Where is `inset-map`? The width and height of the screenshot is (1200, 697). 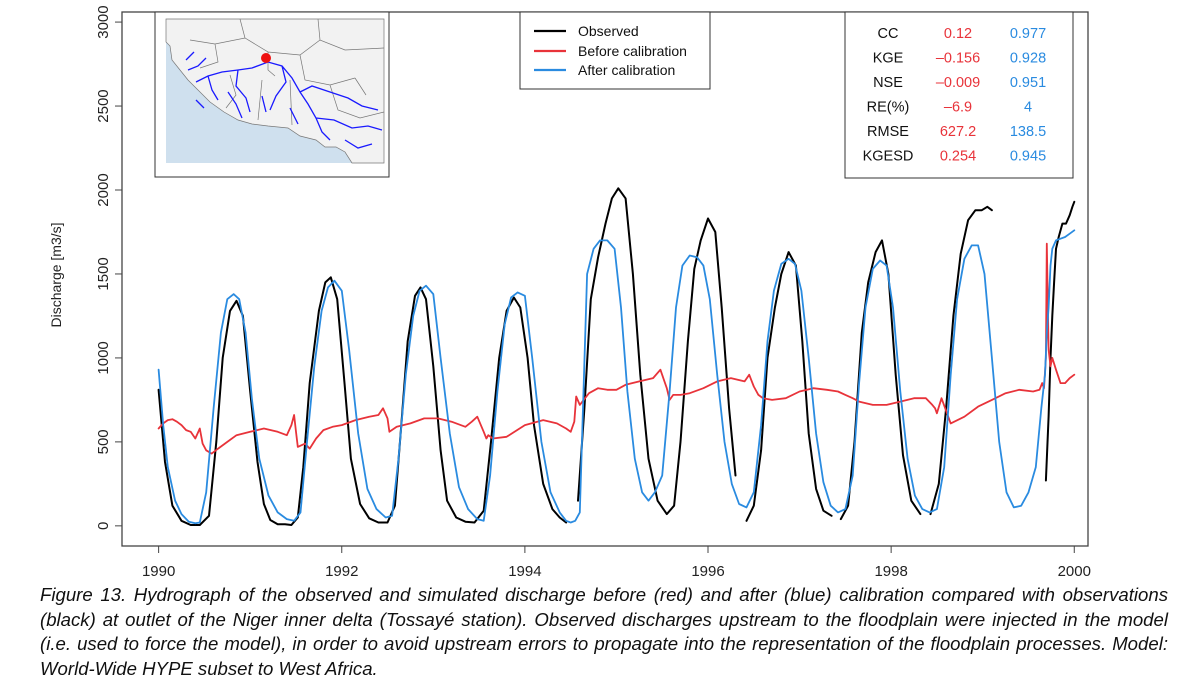 inset-map is located at coordinates (272, 94).